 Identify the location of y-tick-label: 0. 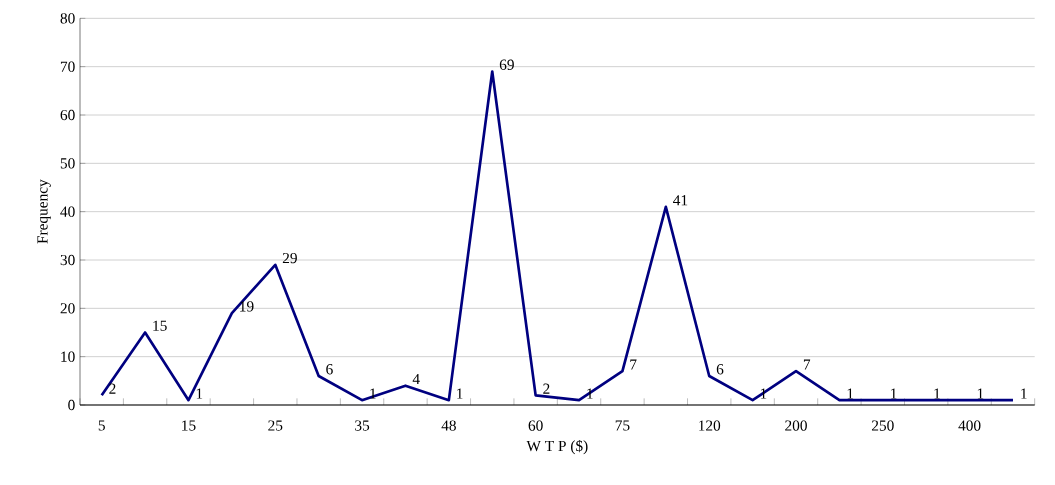
(71, 405).